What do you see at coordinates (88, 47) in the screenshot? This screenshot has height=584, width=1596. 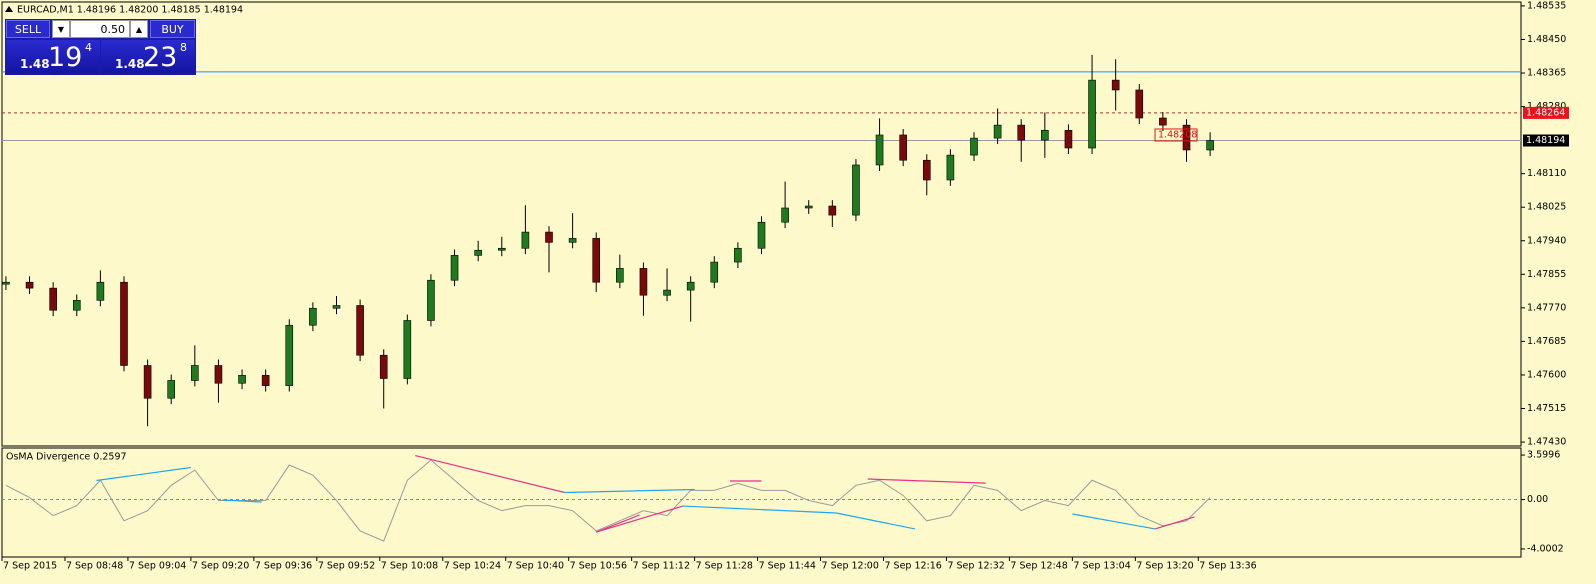 I see `sell-price-pip: 4` at bounding box center [88, 47].